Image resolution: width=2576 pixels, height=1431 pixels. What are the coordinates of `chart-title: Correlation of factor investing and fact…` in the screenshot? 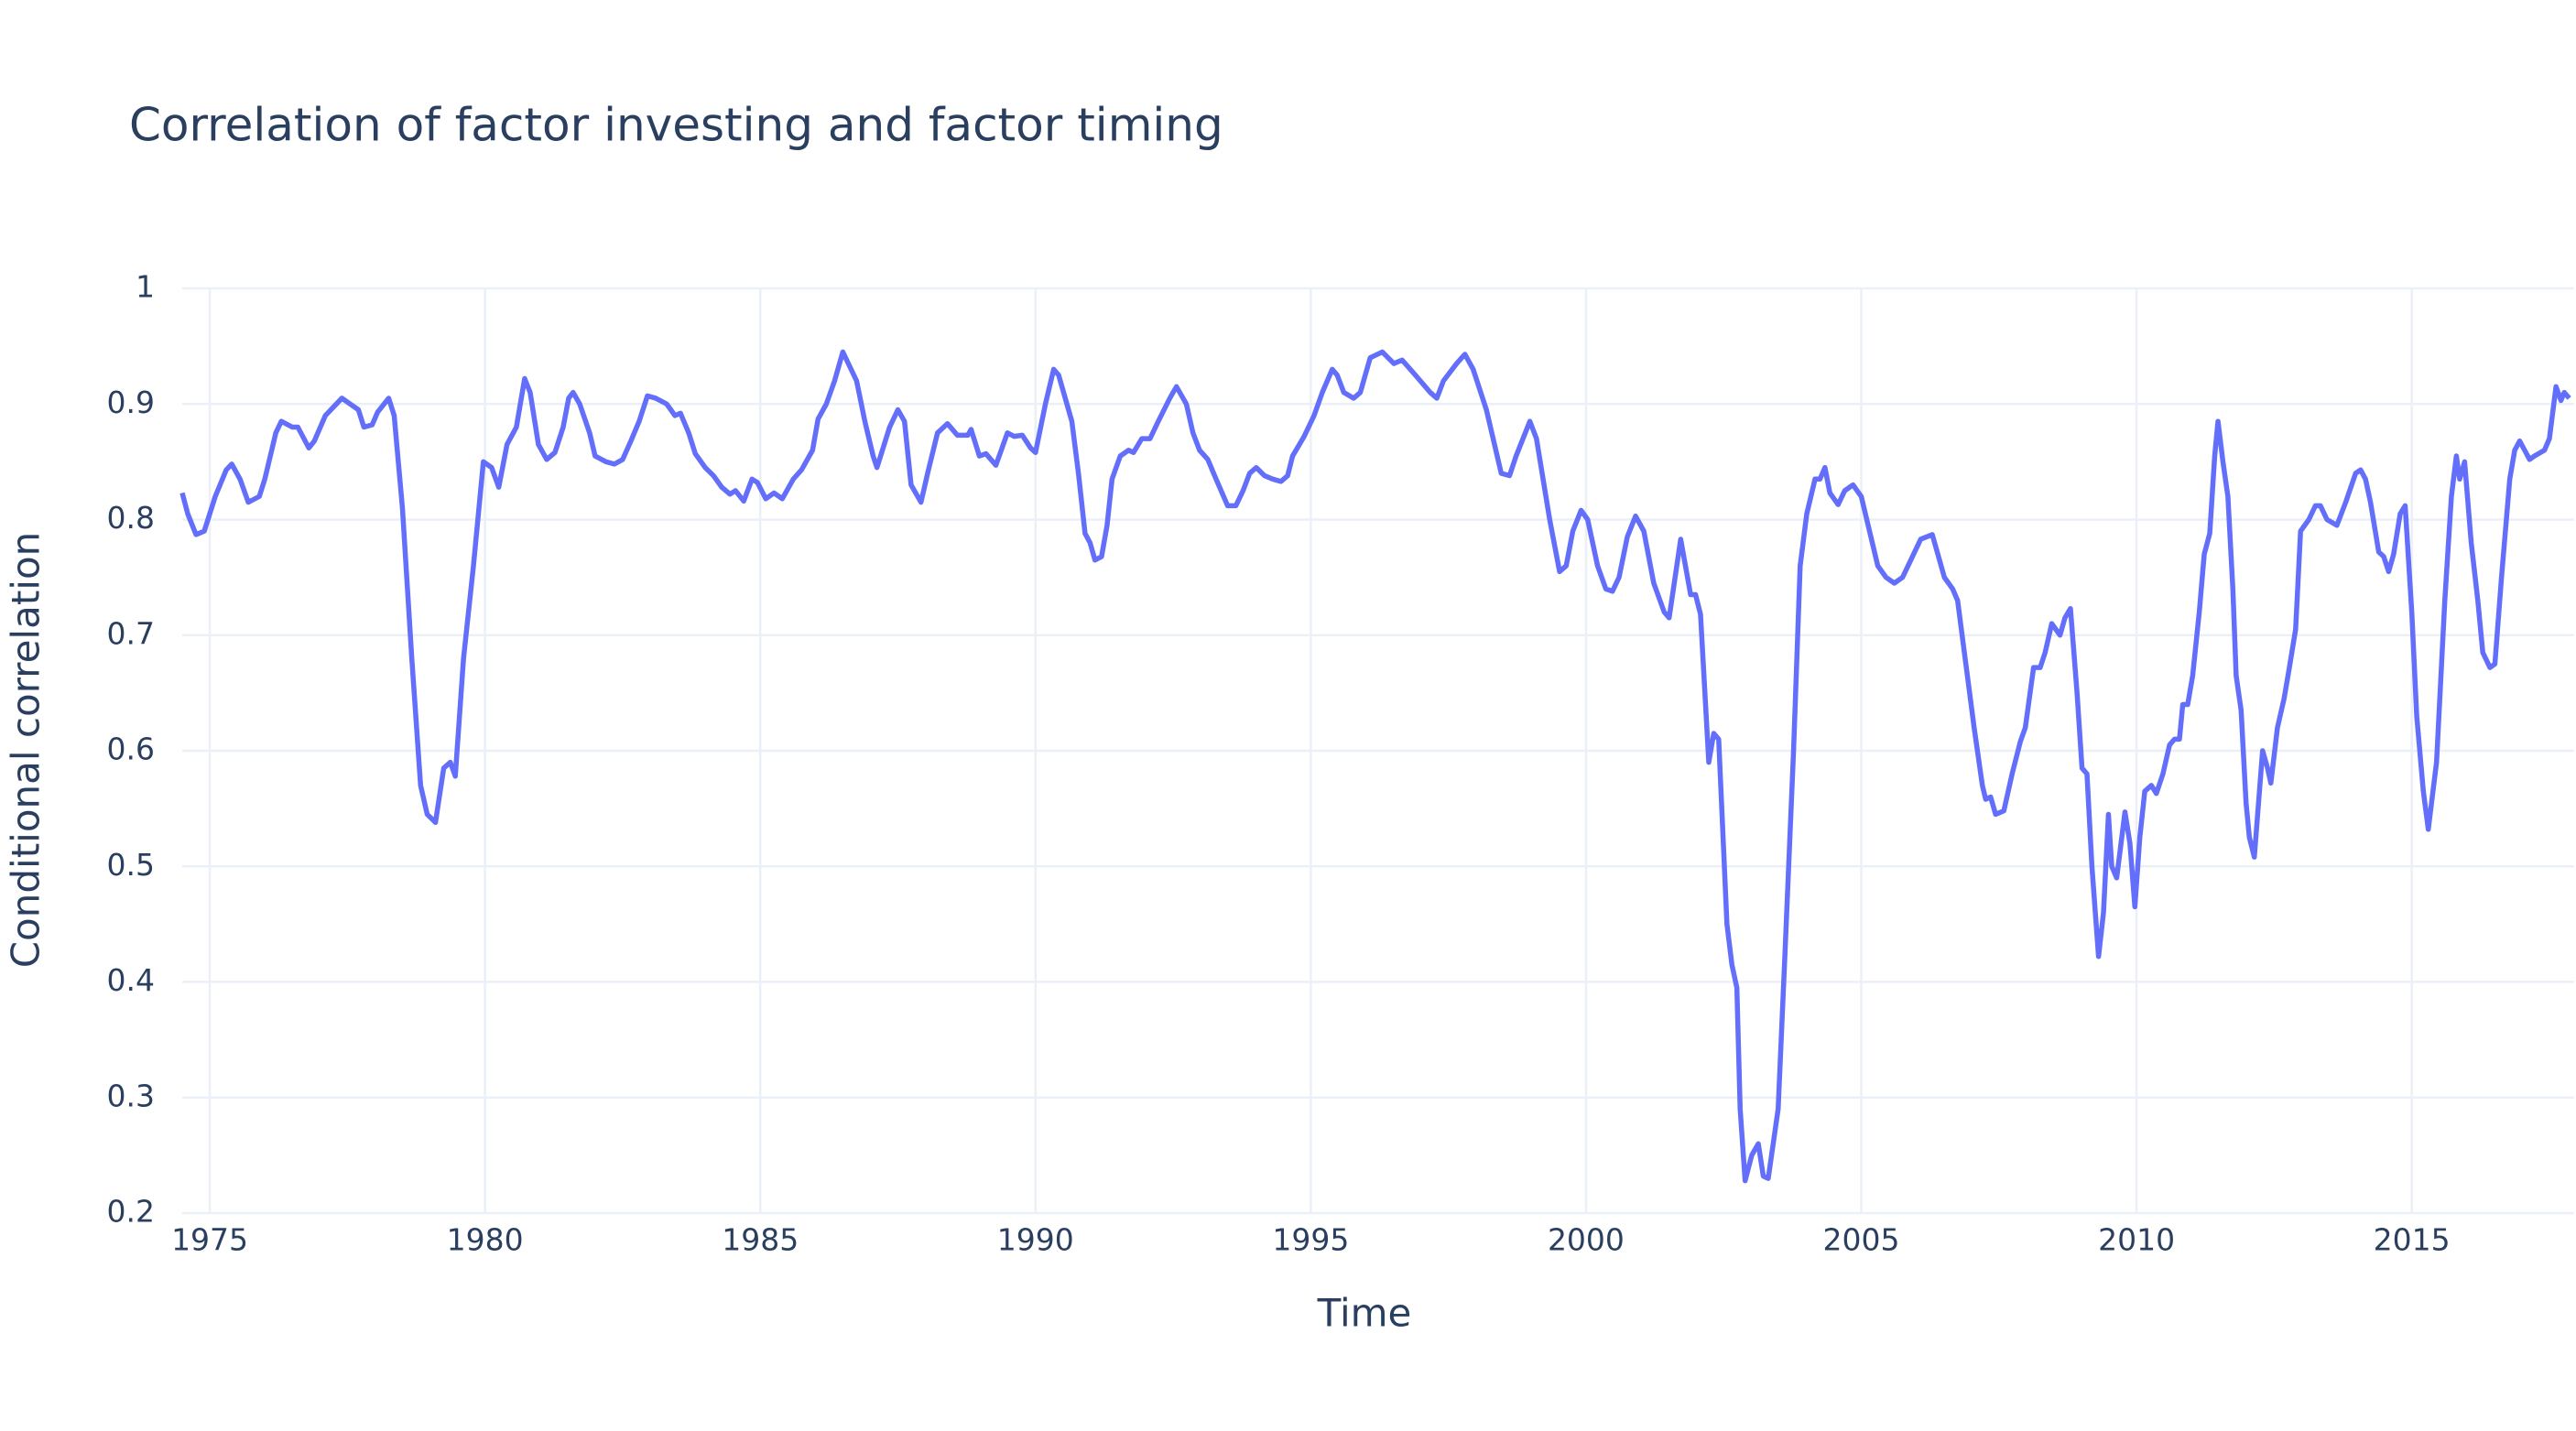 It's located at (676, 125).